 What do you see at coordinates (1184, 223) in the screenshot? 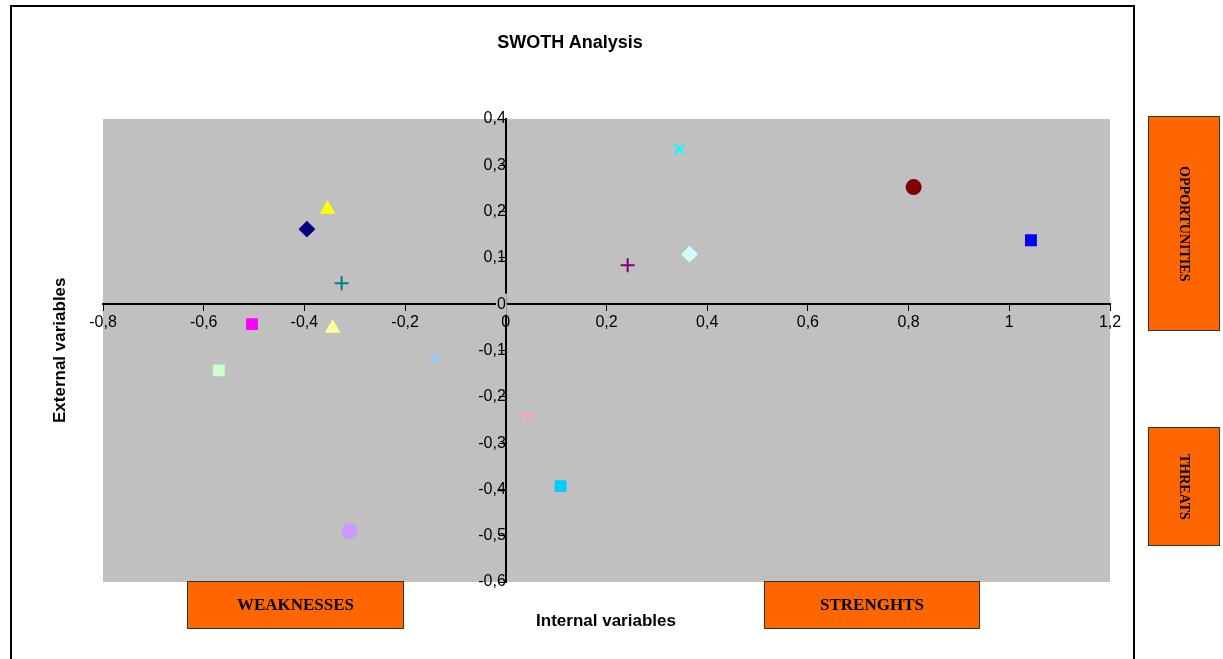
I see `text: OPPORTUNITIES` at bounding box center [1184, 223].